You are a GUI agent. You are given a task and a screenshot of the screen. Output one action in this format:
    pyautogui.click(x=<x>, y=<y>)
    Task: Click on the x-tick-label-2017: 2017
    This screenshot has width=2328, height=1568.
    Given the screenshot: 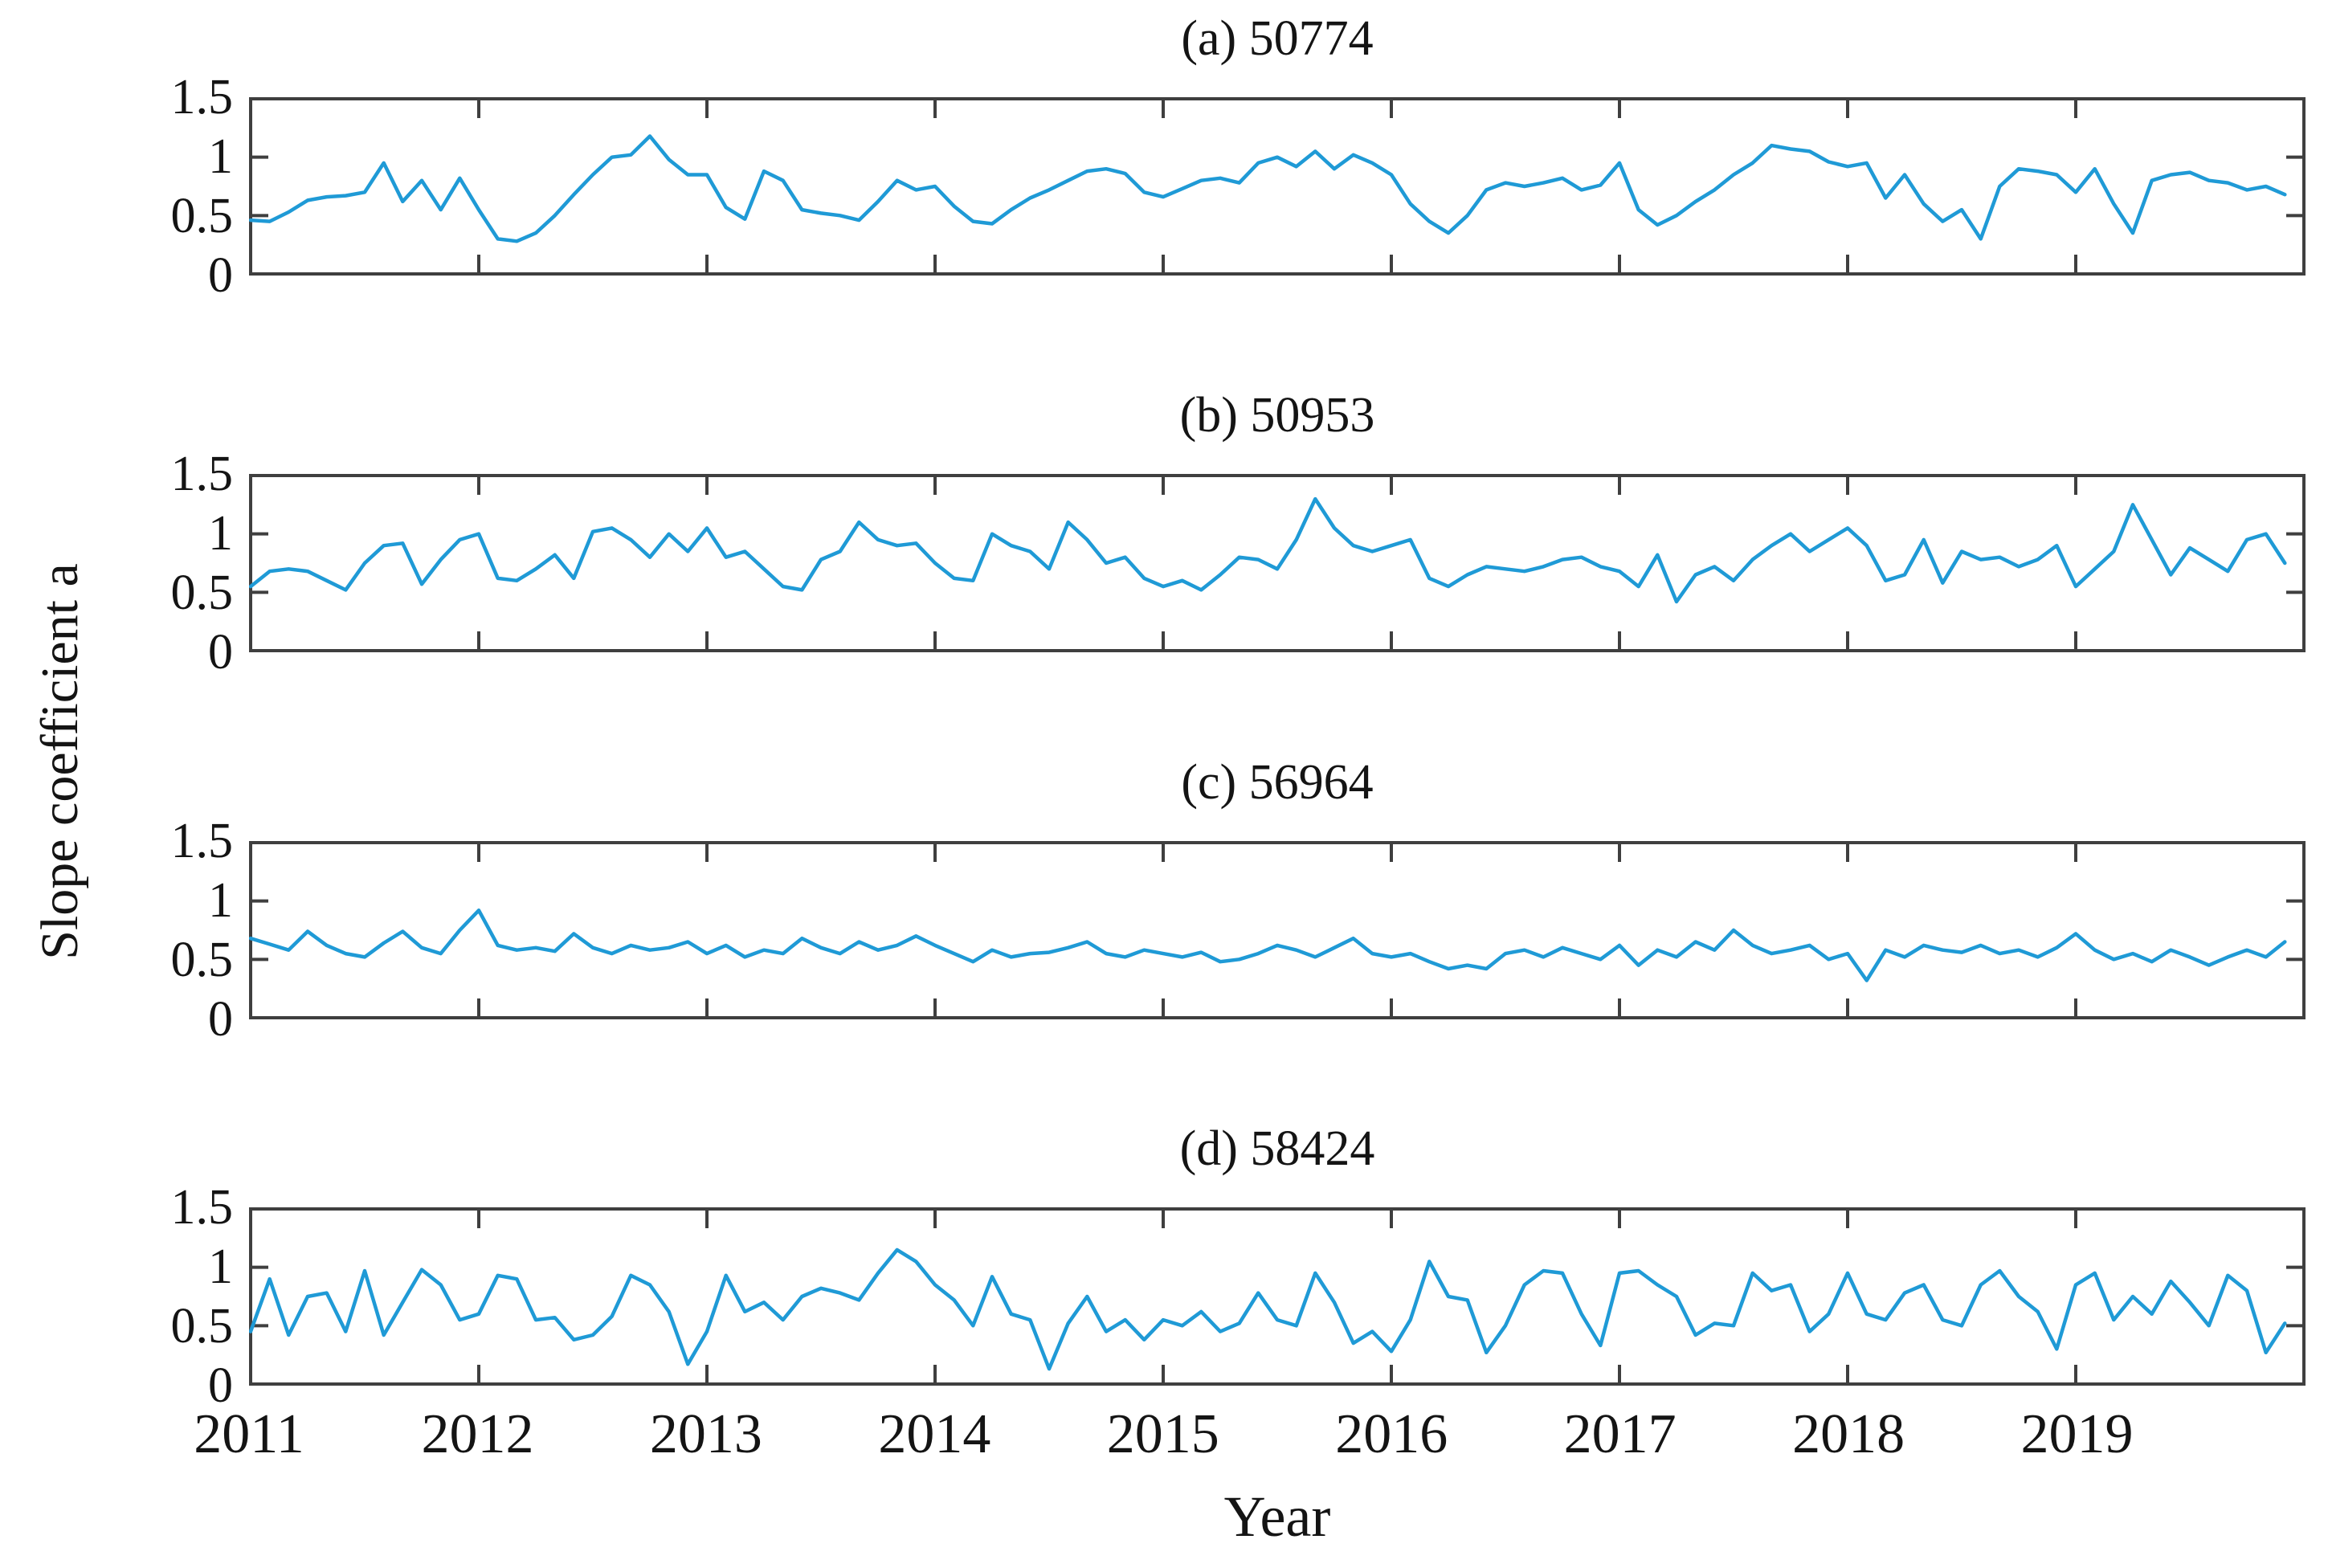 What is the action you would take?
    pyautogui.click(x=1620, y=1434)
    